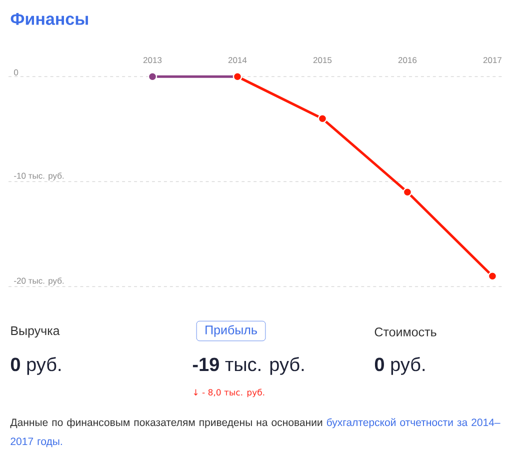  What do you see at coordinates (413, 423) in the screenshot?
I see `text: бухгалтерской отчетности за 2014–` at bounding box center [413, 423].